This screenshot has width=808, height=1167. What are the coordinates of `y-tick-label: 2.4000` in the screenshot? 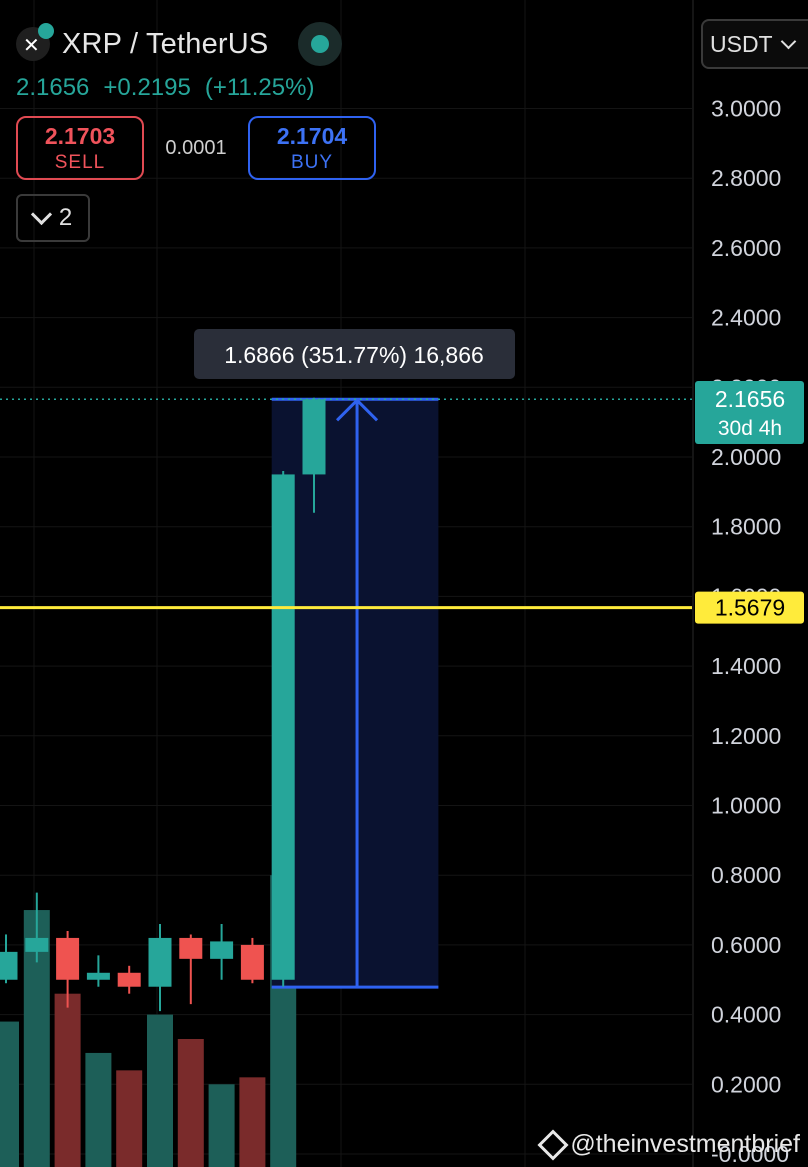 It's located at (746, 318).